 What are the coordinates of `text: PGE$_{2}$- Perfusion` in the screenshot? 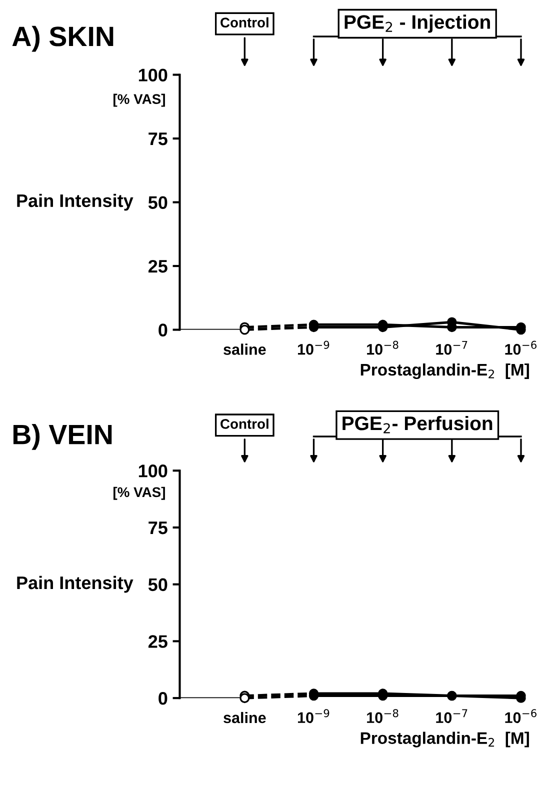 It's located at (417, 425).